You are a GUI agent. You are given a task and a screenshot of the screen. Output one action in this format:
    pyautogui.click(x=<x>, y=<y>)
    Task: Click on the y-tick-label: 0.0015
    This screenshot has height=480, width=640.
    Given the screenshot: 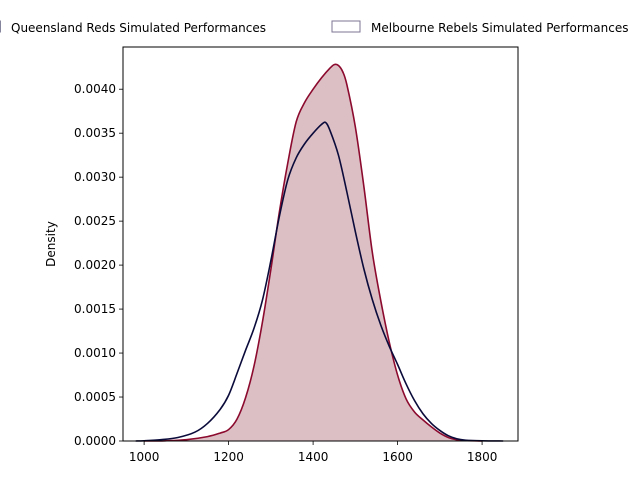 What is the action you would take?
    pyautogui.click(x=95, y=309)
    